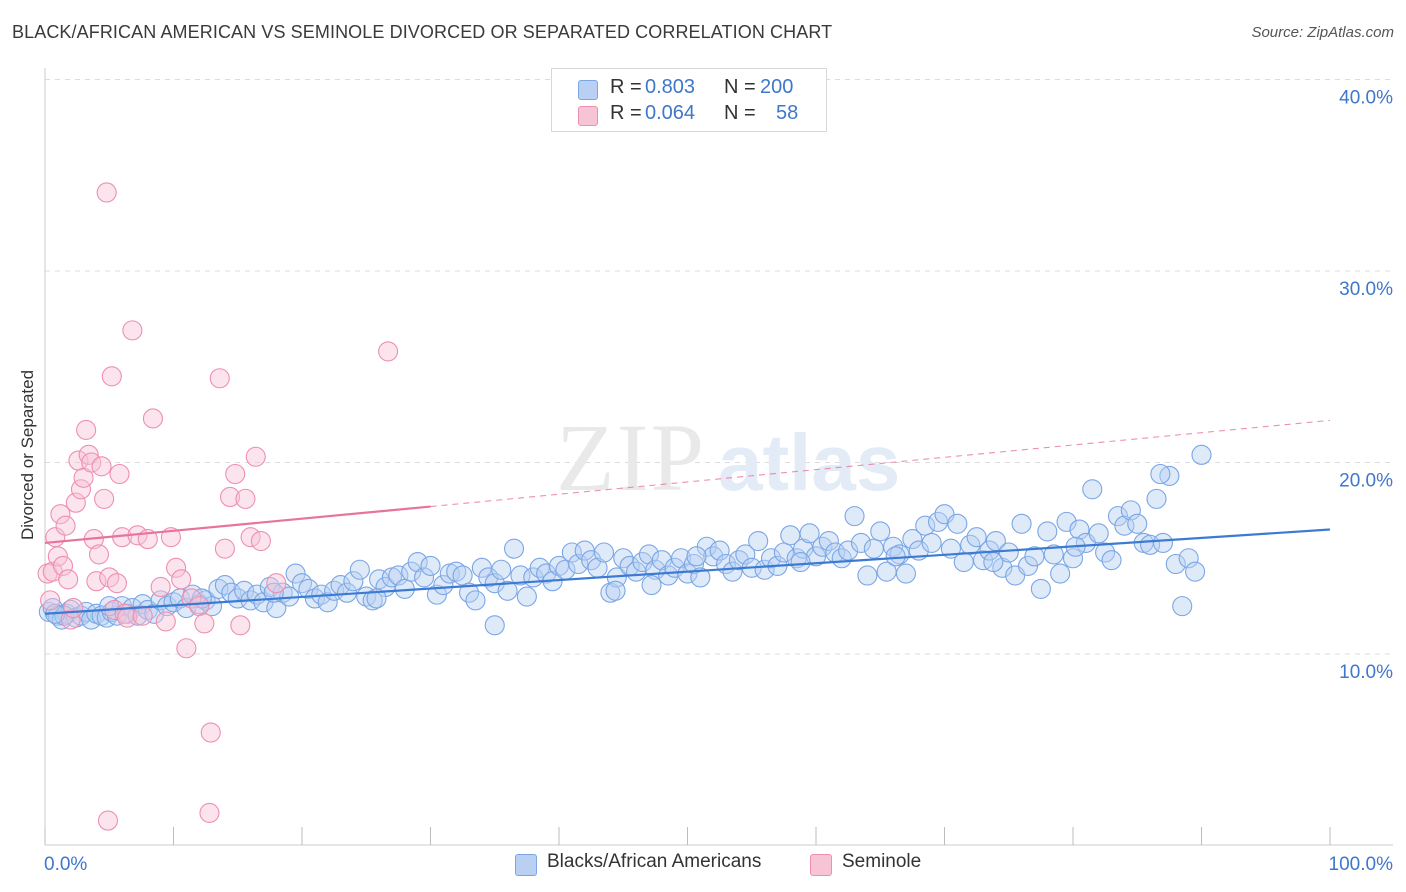 The image size is (1406, 892). Describe the element at coordinates (631, 457) in the screenshot. I see `watermark-zip: ZIP` at that location.